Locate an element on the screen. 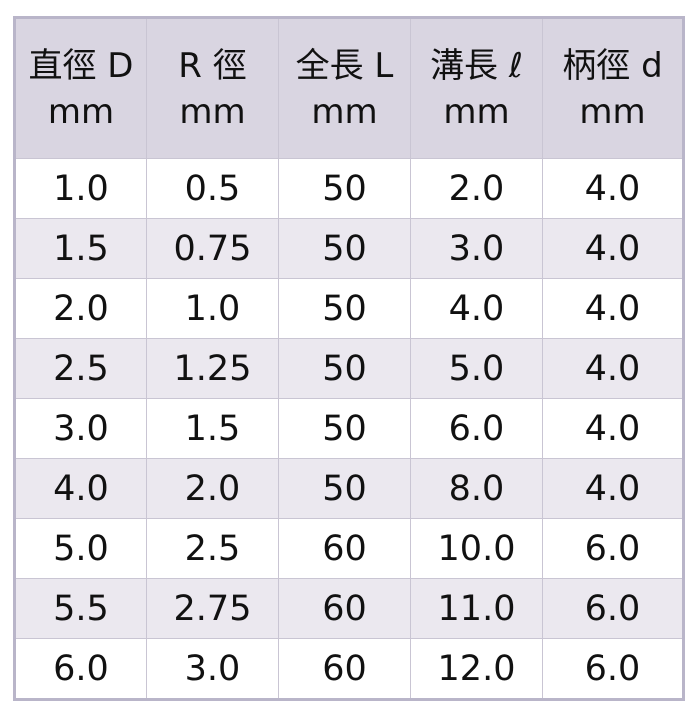 The width and height of the screenshot is (698, 717). header-name: 柄徑 d is located at coordinates (612, 65).